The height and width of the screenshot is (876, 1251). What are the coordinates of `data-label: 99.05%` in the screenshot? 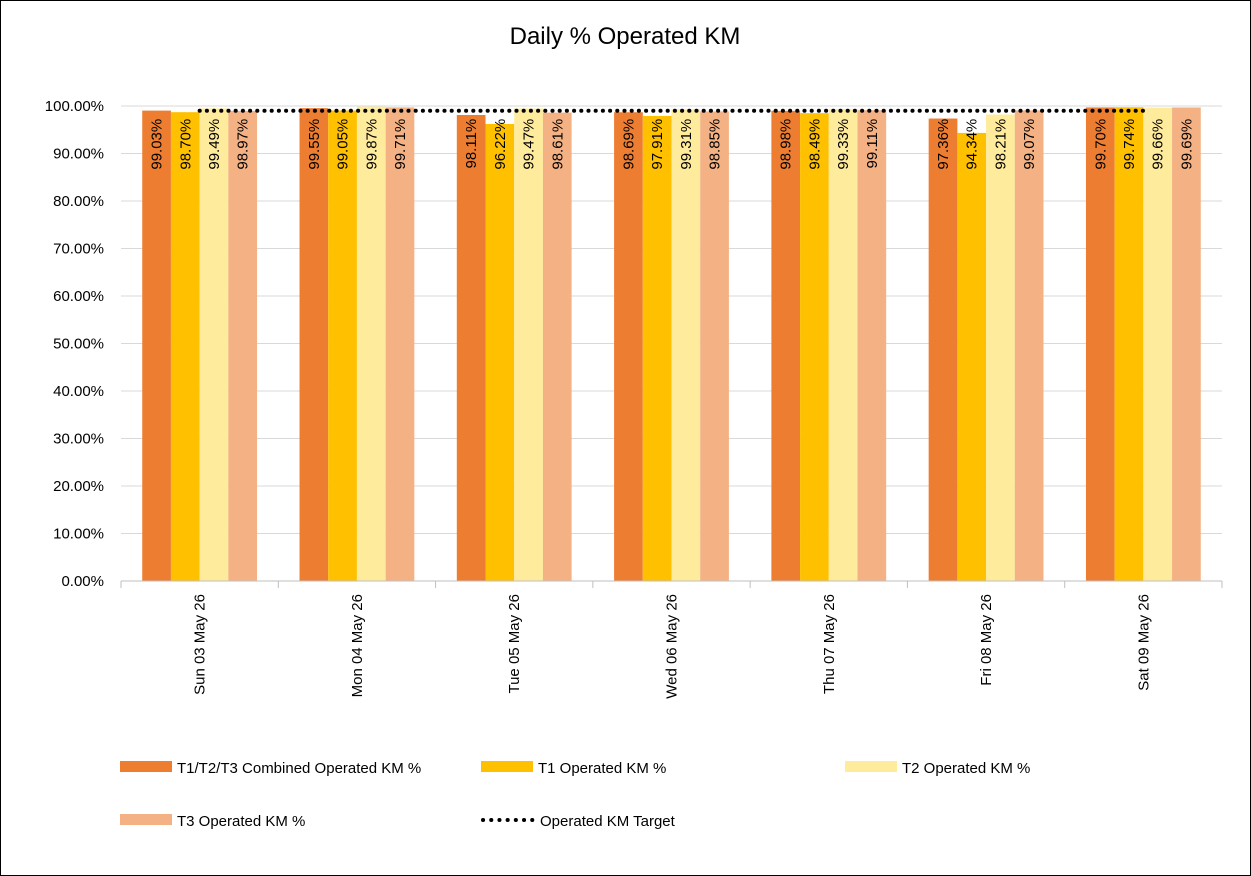 It's located at (343, 144).